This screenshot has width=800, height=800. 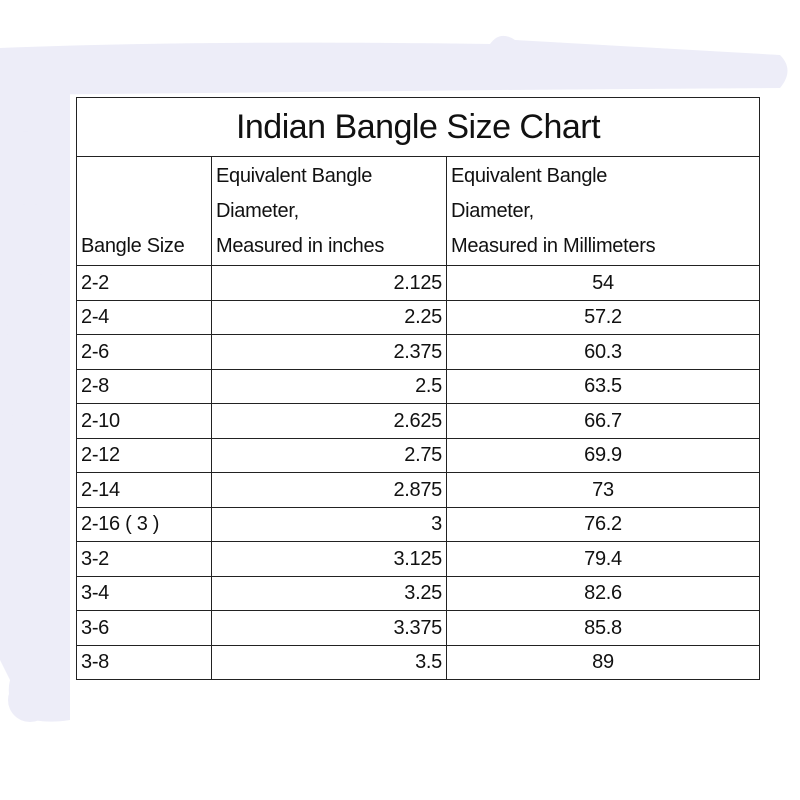 What do you see at coordinates (603, 628) in the screenshot?
I see `cell-mm: 85.8` at bounding box center [603, 628].